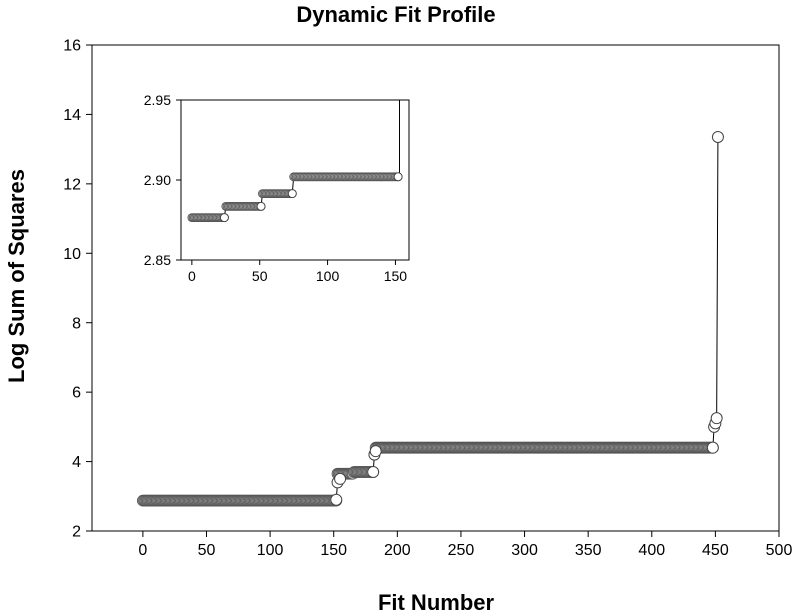 The image size is (800, 616). What do you see at coordinates (524, 550) in the screenshot?
I see `x-tick-label: 300` at bounding box center [524, 550].